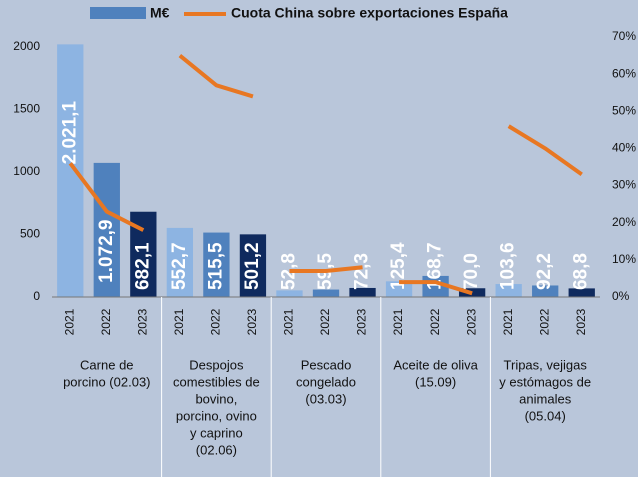 This screenshot has width=638, height=477. I want to click on group-label: porcino, ovino, so click(216, 415).